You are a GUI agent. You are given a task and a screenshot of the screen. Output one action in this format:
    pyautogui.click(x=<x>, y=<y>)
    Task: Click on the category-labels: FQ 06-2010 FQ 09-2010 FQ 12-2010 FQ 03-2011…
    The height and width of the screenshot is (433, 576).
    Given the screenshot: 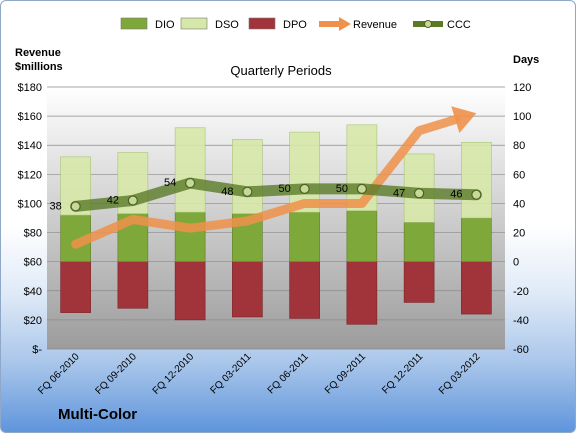 What is the action you would take?
    pyautogui.click(x=259, y=374)
    